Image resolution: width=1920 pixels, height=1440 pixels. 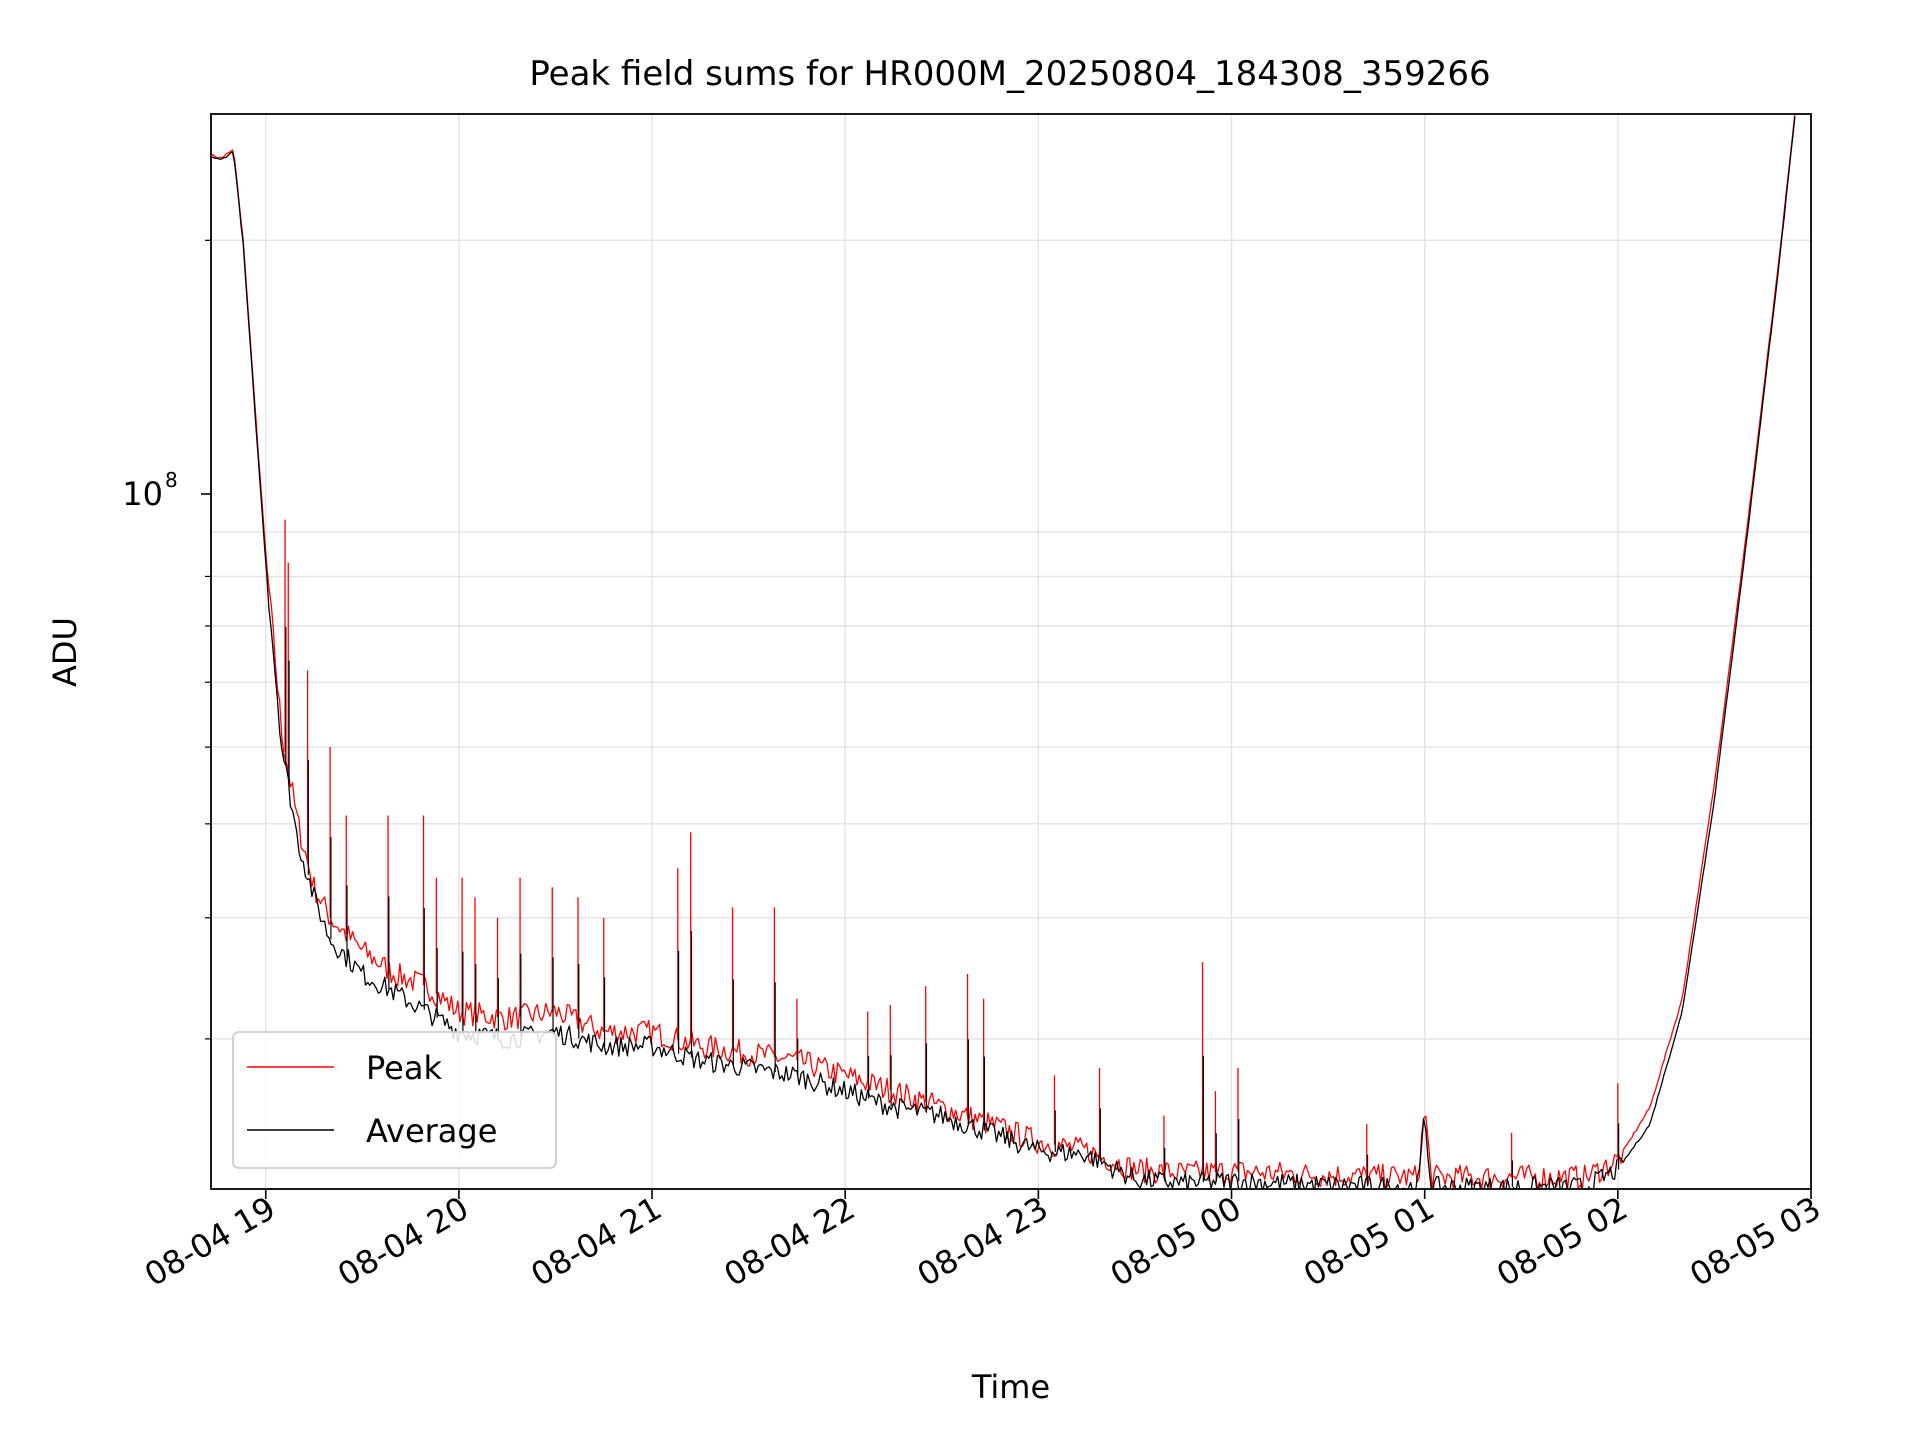 I want to click on x-axis-label: Time, so click(x=1010, y=1387).